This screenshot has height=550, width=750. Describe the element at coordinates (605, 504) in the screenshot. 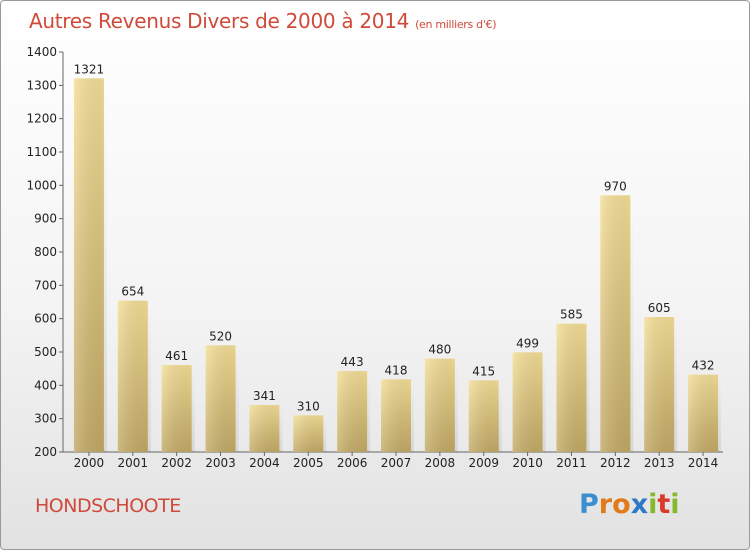

I see `logo-letter: r` at that location.